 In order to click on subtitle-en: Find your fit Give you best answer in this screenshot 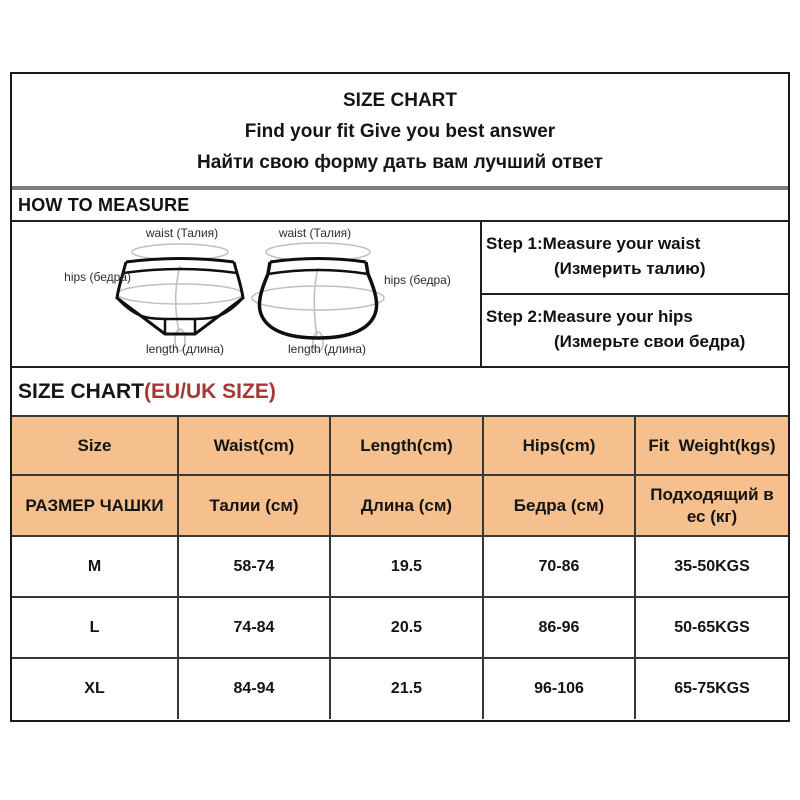, I will do `click(400, 131)`.